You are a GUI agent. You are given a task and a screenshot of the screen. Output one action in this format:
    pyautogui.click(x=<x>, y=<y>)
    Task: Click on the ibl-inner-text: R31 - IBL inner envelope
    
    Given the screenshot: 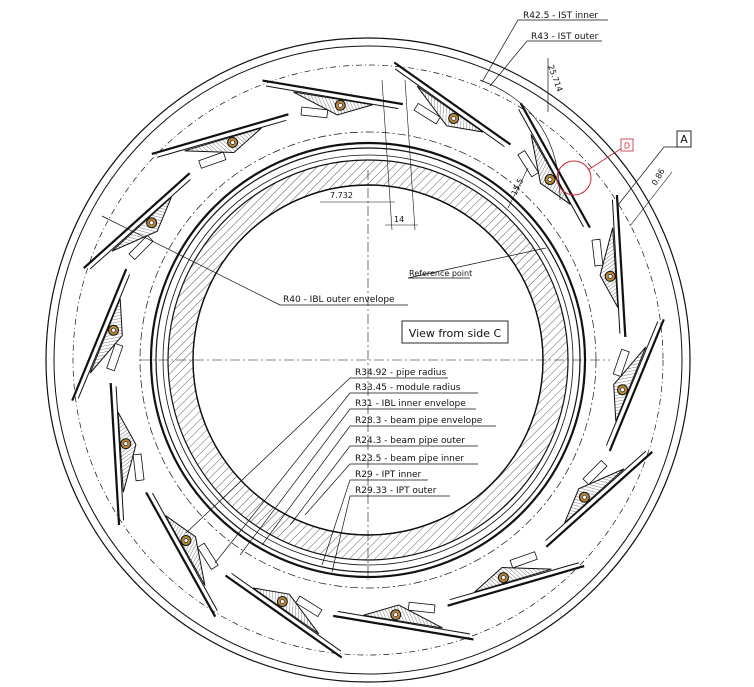 What is the action you would take?
    pyautogui.click(x=410, y=404)
    